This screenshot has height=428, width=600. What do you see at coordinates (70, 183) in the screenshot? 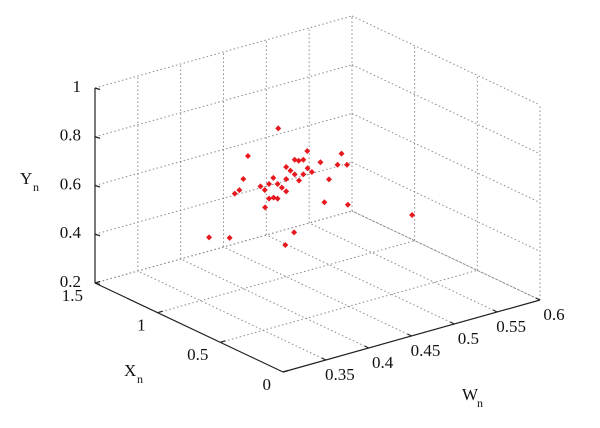
I see `y-tick-label: 0.6` at bounding box center [70, 183].